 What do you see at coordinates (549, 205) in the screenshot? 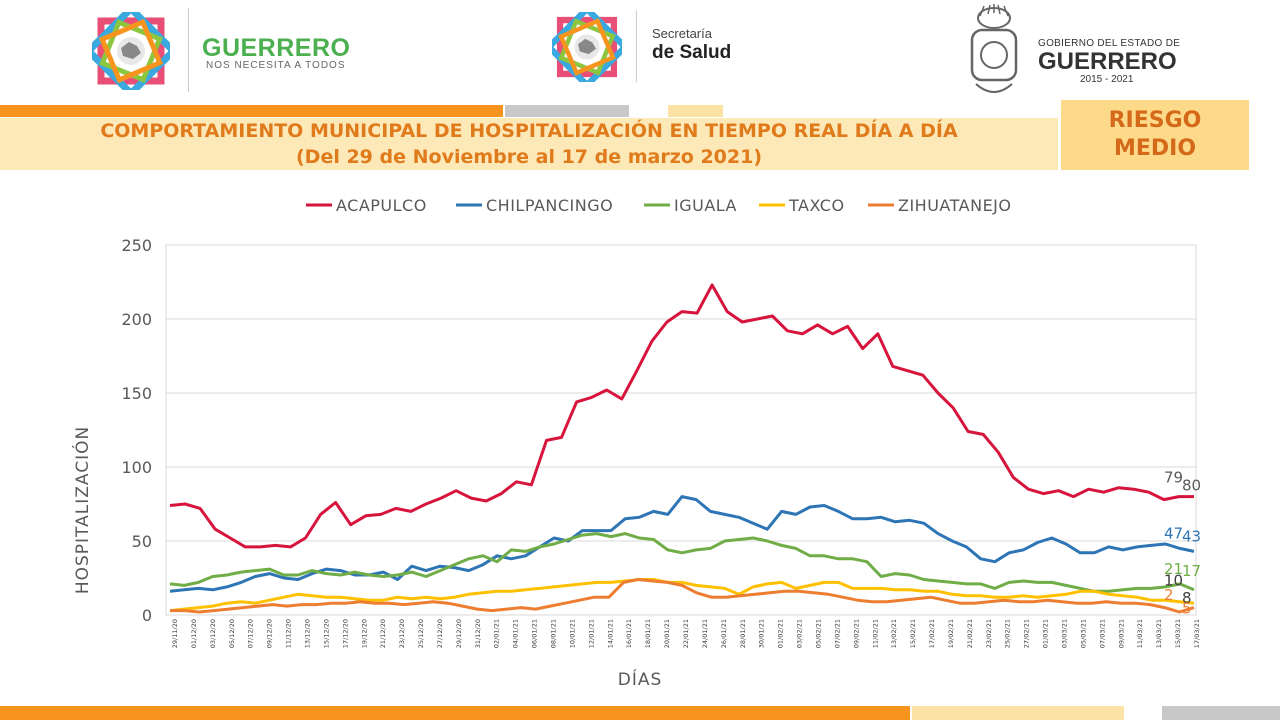
I see `legend-entry: CHILPANCINGO` at bounding box center [549, 205].